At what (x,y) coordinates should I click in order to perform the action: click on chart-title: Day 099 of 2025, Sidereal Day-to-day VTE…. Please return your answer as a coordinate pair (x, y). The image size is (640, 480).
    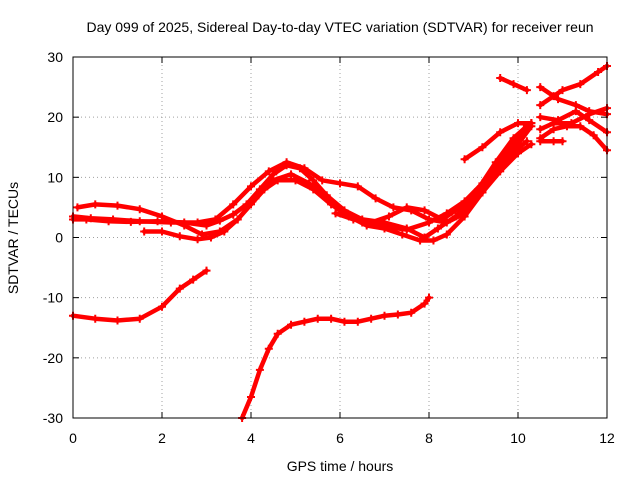
    Looking at the image, I should click on (339, 27).